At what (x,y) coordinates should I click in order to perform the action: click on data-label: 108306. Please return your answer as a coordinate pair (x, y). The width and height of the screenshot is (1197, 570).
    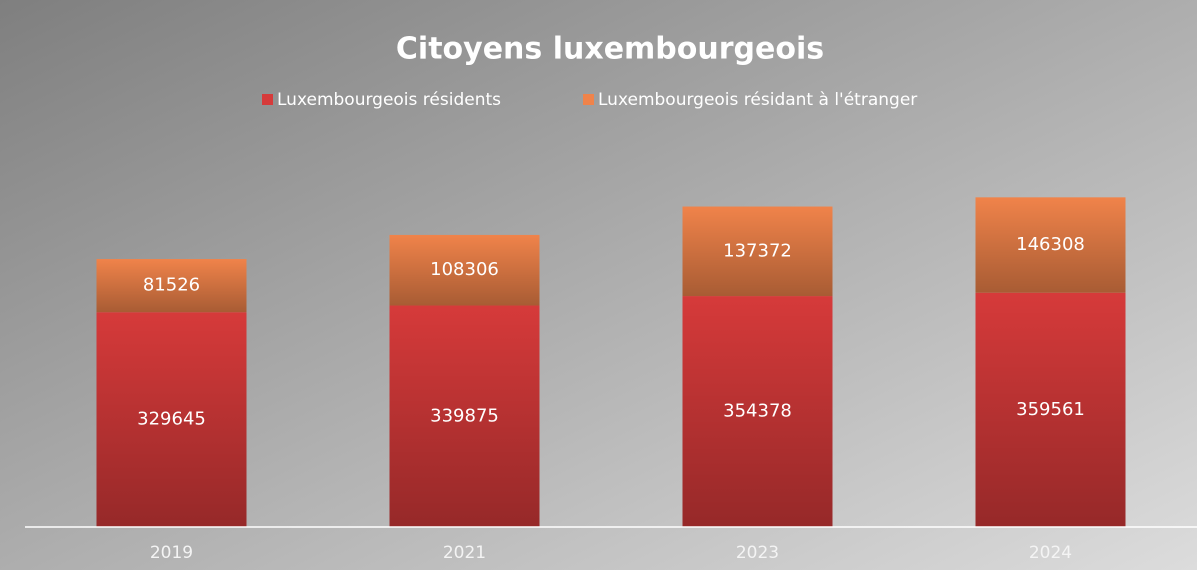
    Looking at the image, I should click on (464, 269).